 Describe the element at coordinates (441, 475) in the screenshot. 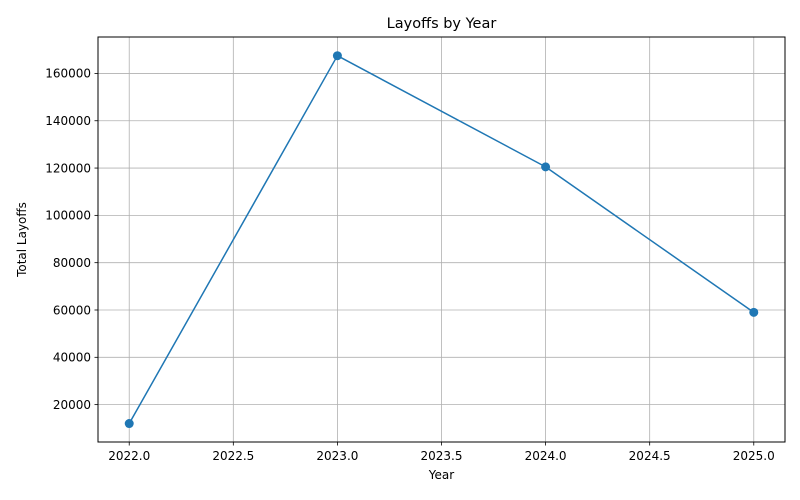

I see `x-axis-title: Year` at that location.